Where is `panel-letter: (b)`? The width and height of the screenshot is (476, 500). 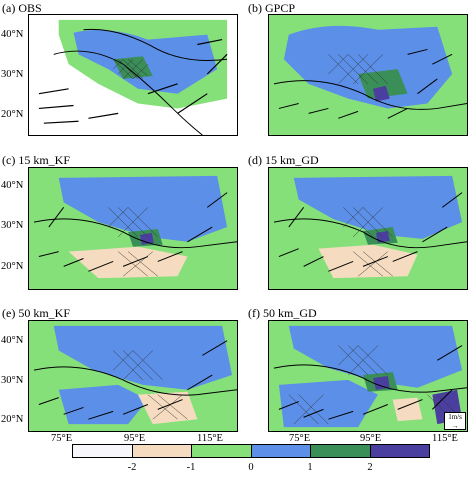 panel-letter: (b) is located at coordinates (255, 8).